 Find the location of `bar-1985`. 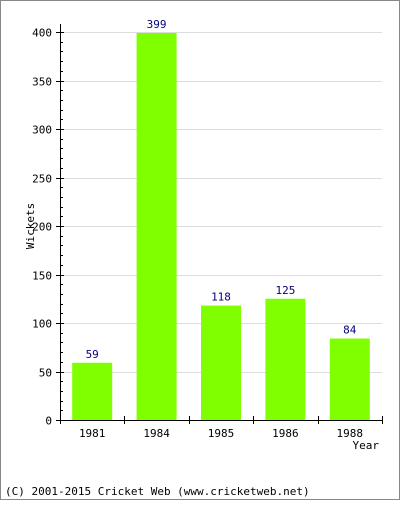

bar-1985 is located at coordinates (221, 362).